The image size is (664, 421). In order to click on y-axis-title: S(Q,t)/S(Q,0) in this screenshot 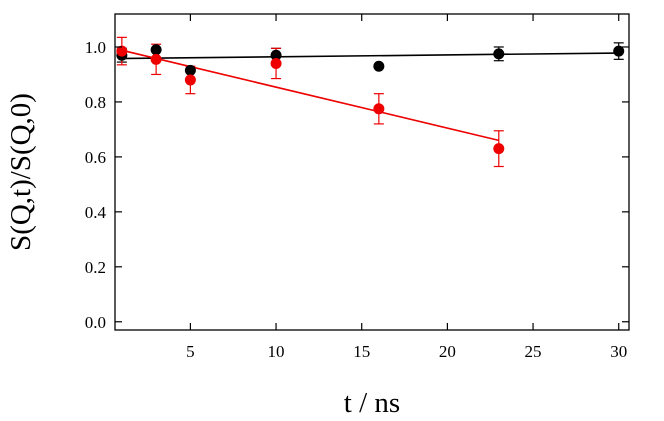, I will do `click(21, 172)`.